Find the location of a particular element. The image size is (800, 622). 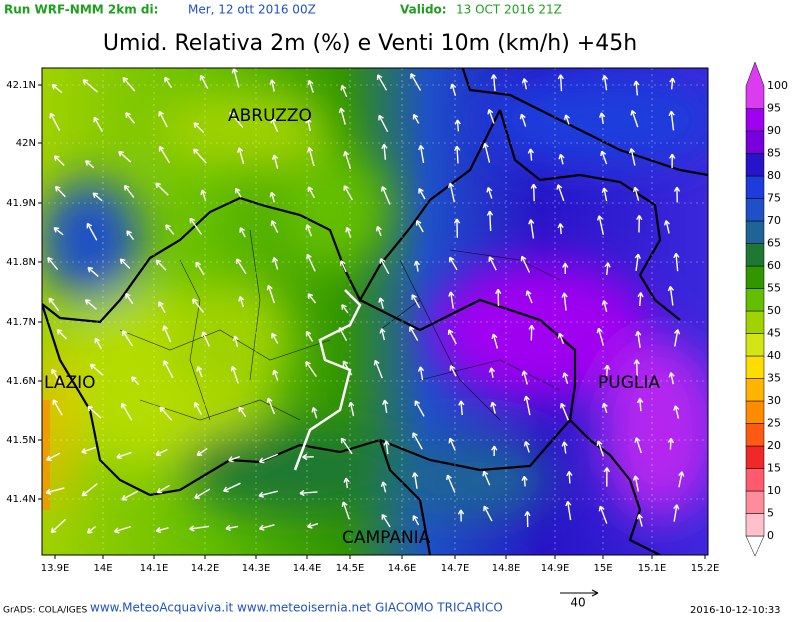

lon-label: 15E is located at coordinates (602, 568).